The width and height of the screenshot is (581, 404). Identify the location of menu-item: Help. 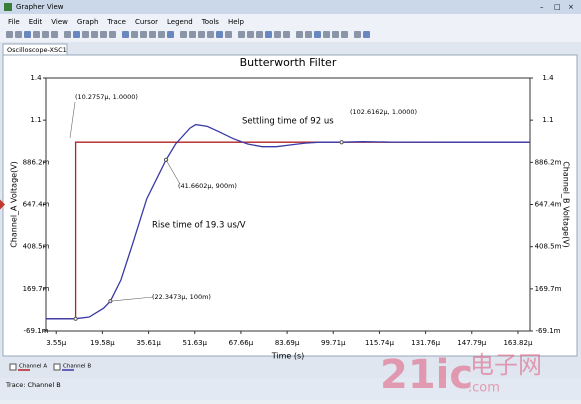
(236, 22).